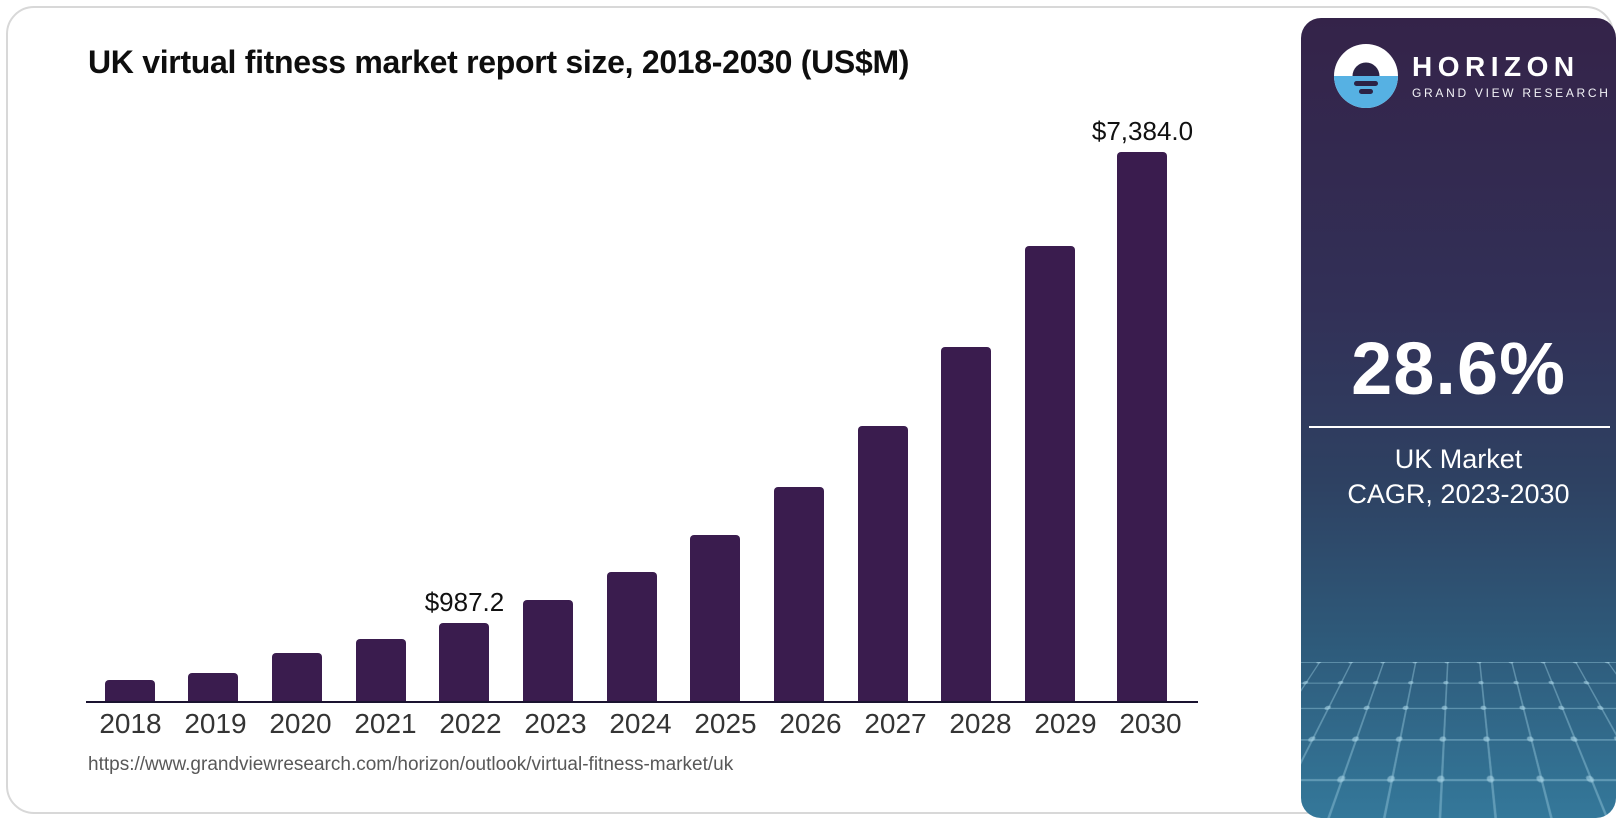 Image resolution: width=1620 pixels, height=820 pixels. Describe the element at coordinates (380, 670) in the screenshot. I see `bar-2021` at that location.